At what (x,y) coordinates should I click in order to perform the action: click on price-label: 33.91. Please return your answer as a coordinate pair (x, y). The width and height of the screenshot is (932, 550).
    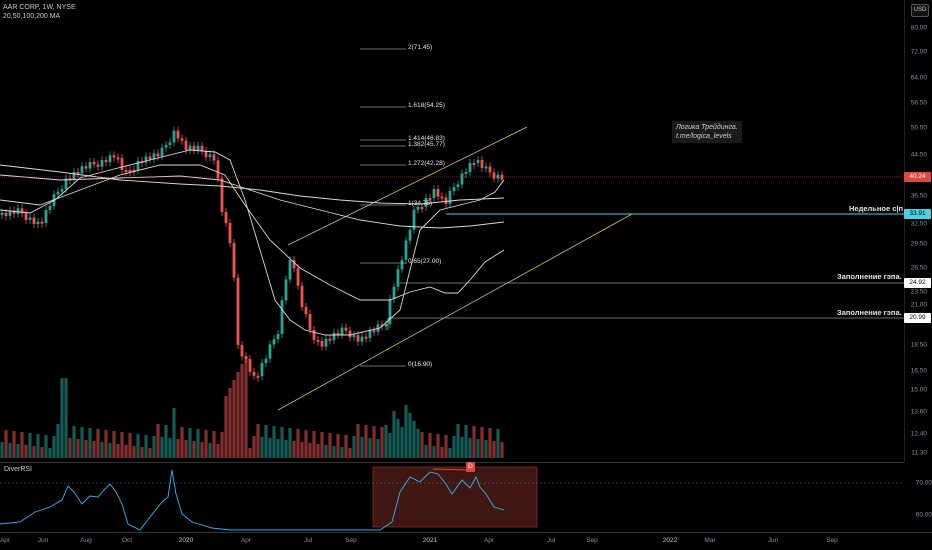
    Looking at the image, I should click on (917, 214).